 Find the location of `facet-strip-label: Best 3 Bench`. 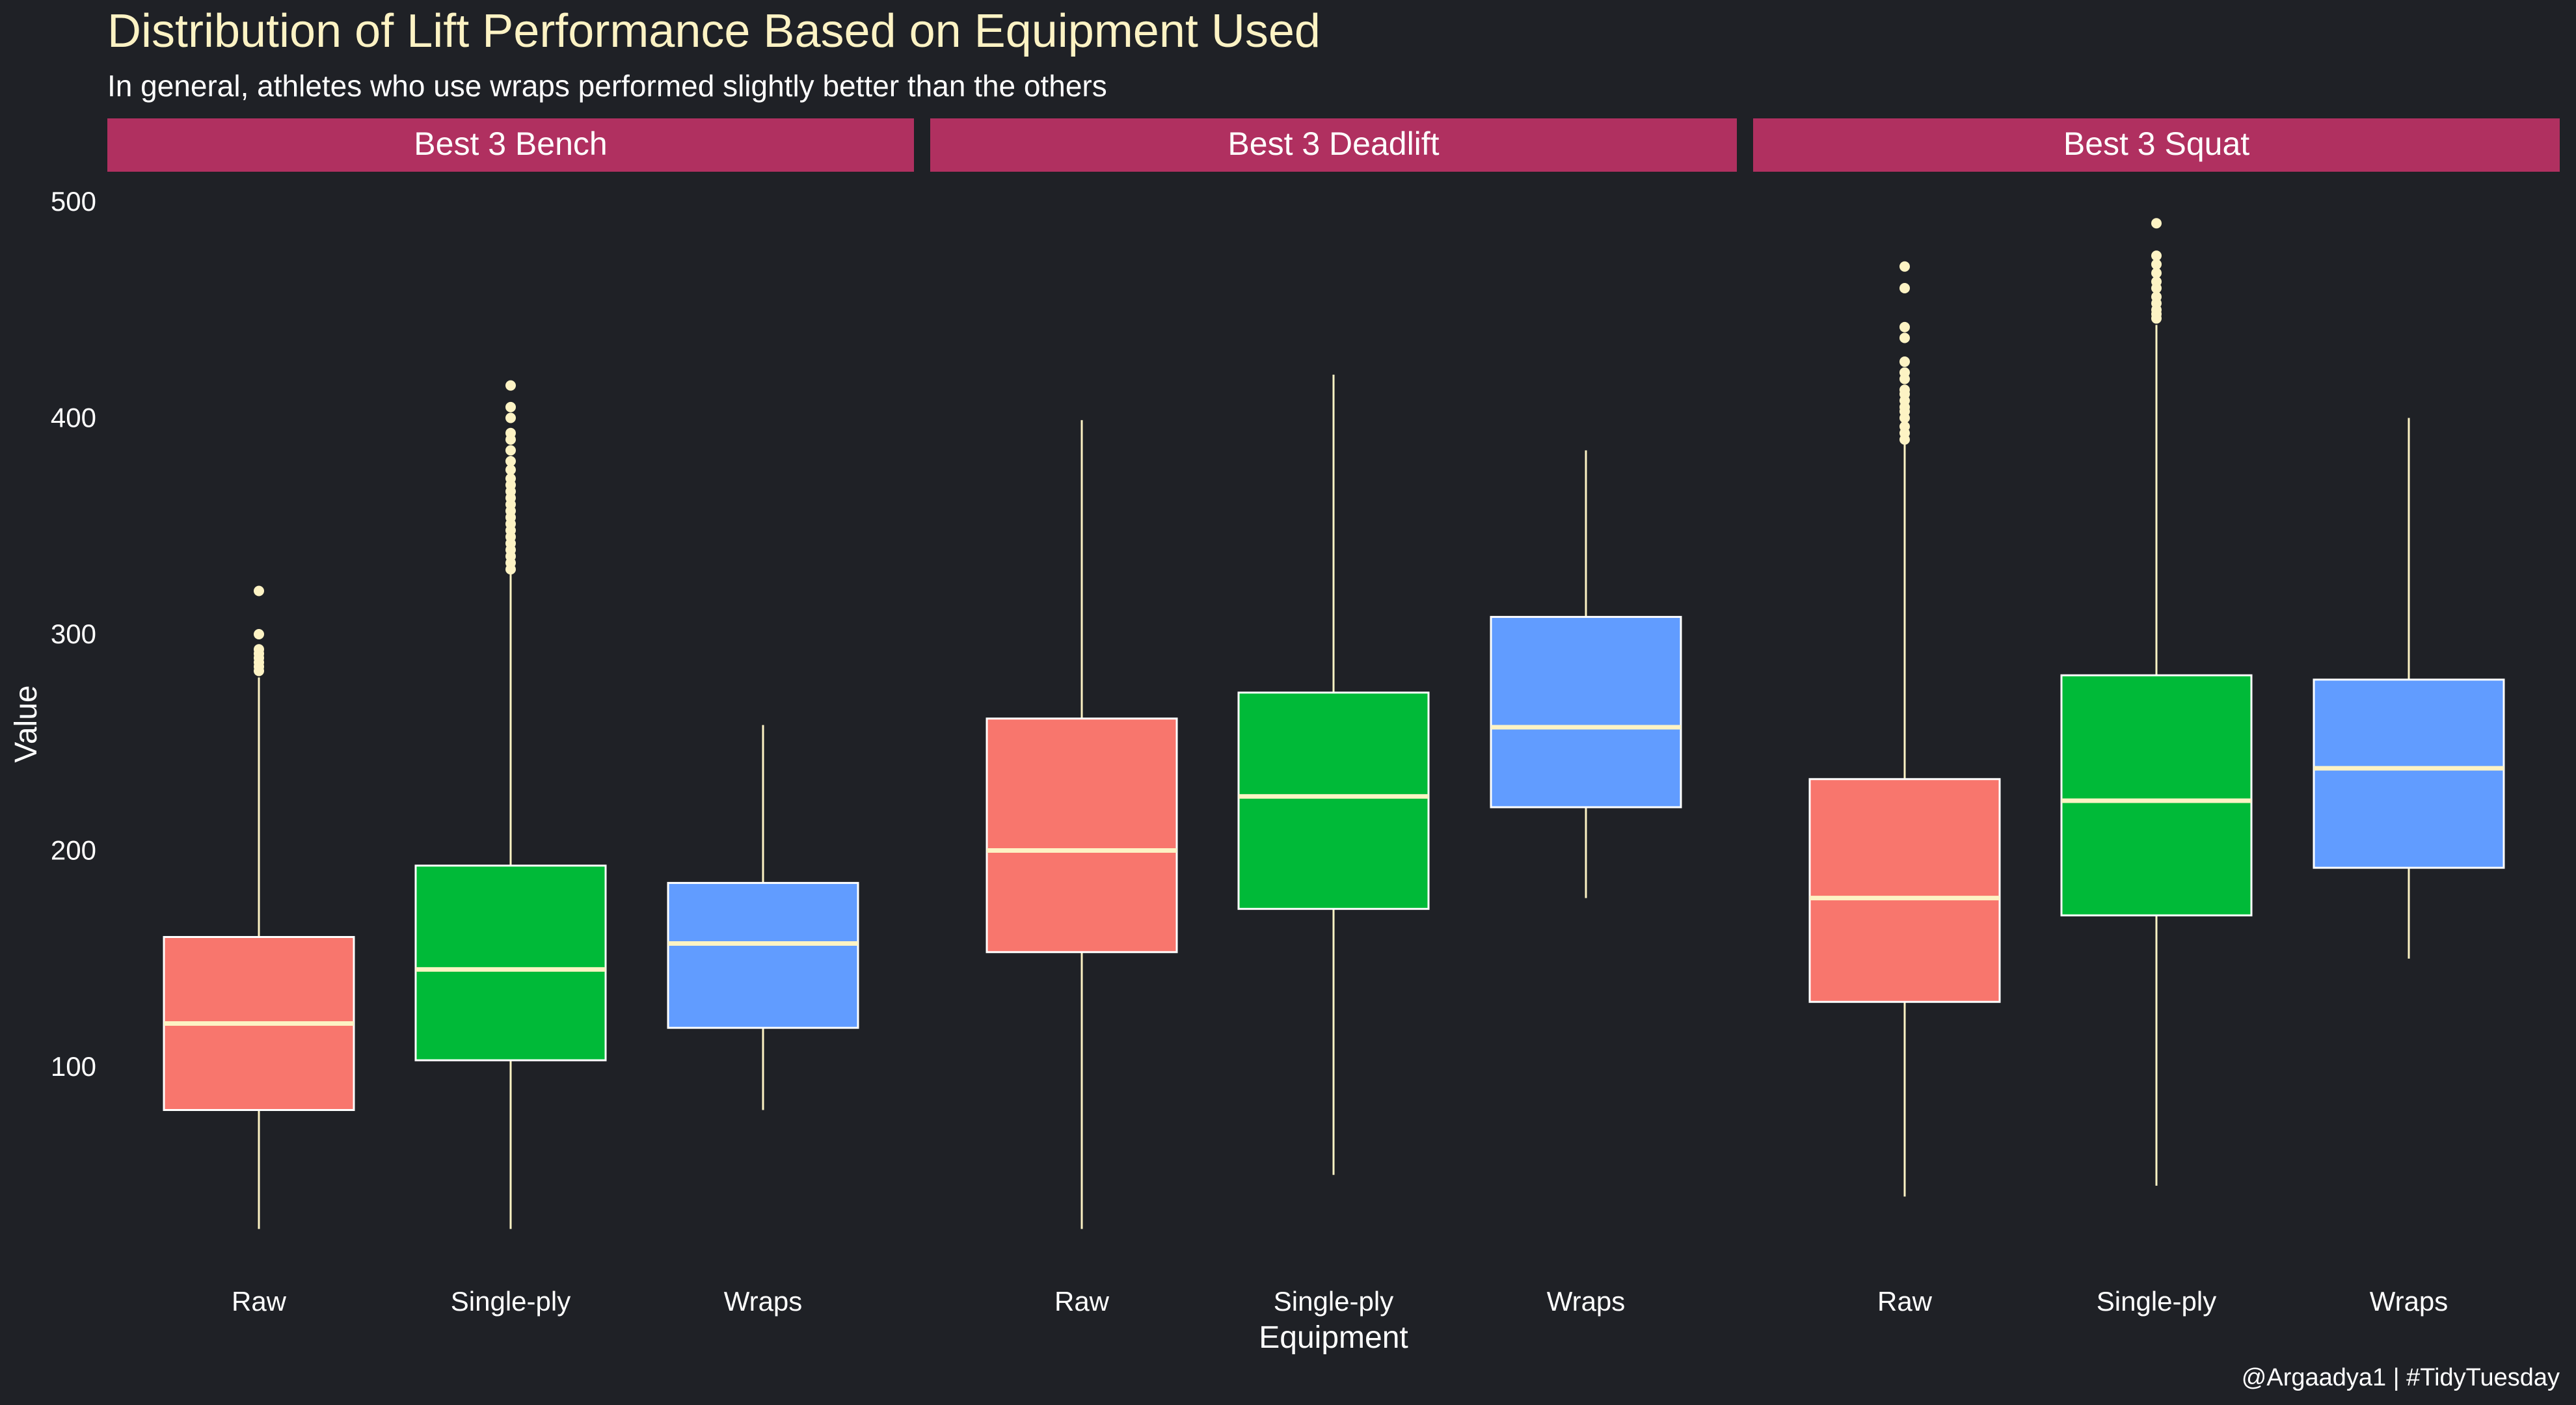

facet-strip-label: Best 3 Bench is located at coordinates (510, 144).